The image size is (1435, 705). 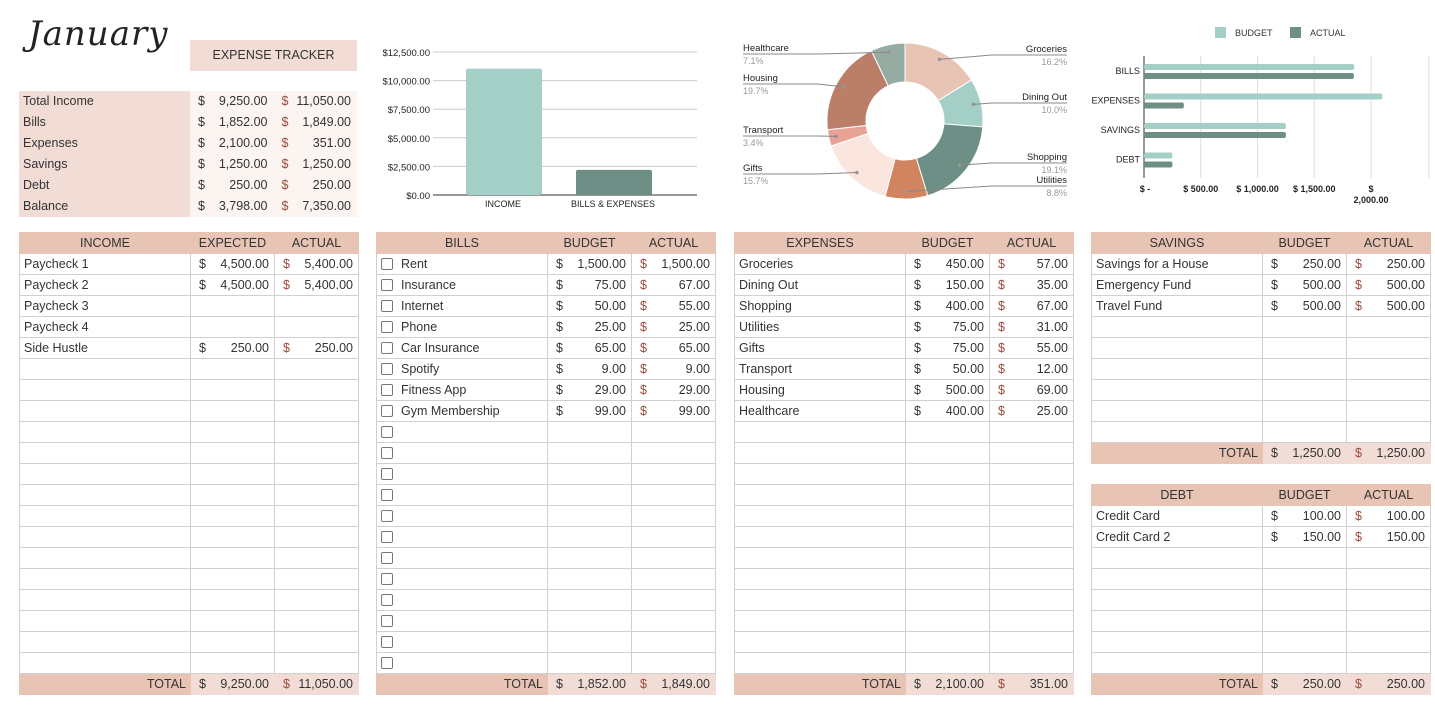 I want to click on actual-cell: $100.00, so click(x=1388, y=516).